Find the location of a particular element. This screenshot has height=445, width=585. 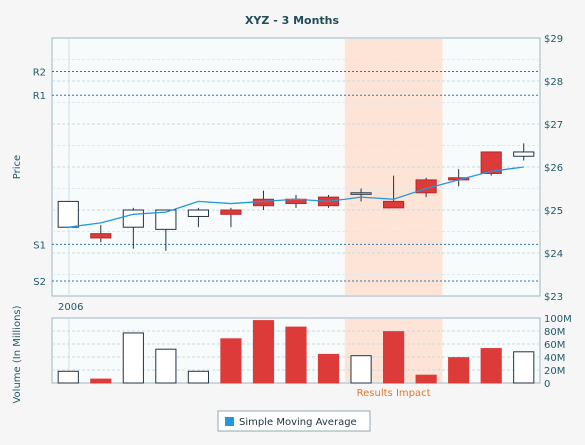

volume-tick-label: 0 is located at coordinates (547, 384).